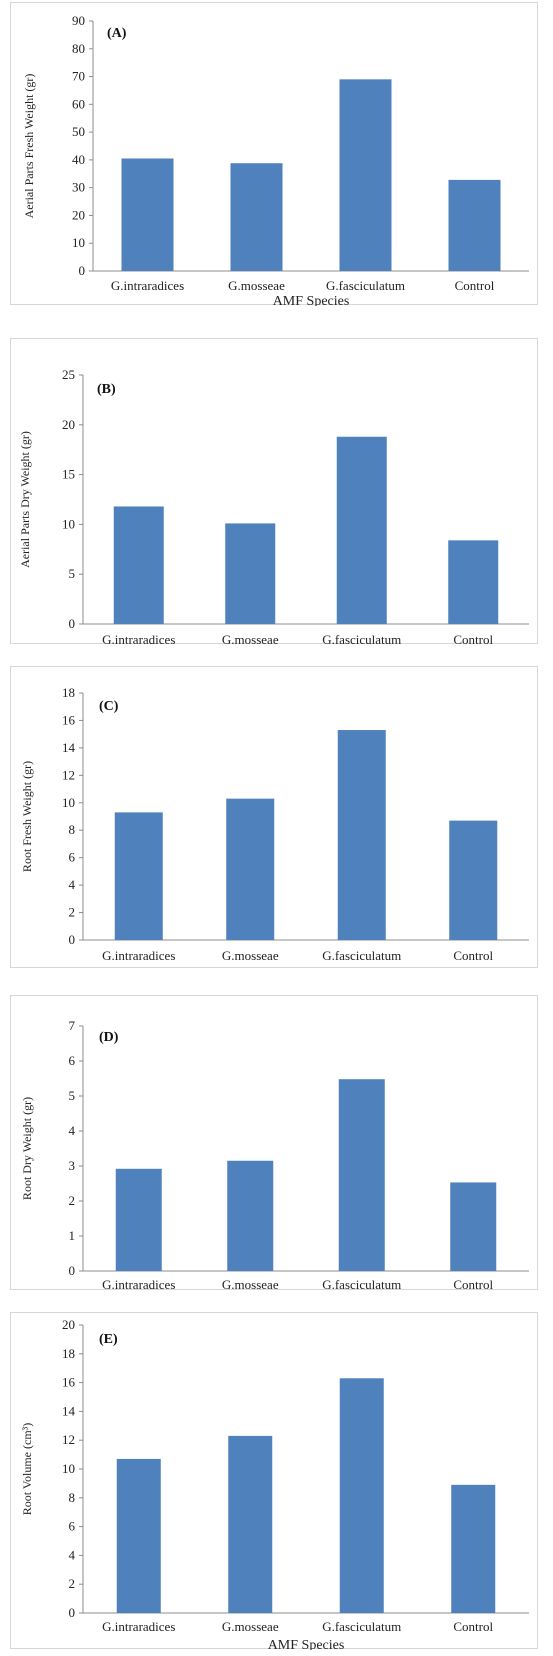  What do you see at coordinates (72, 1235) in the screenshot?
I see `y-tick-label: 1` at bounding box center [72, 1235].